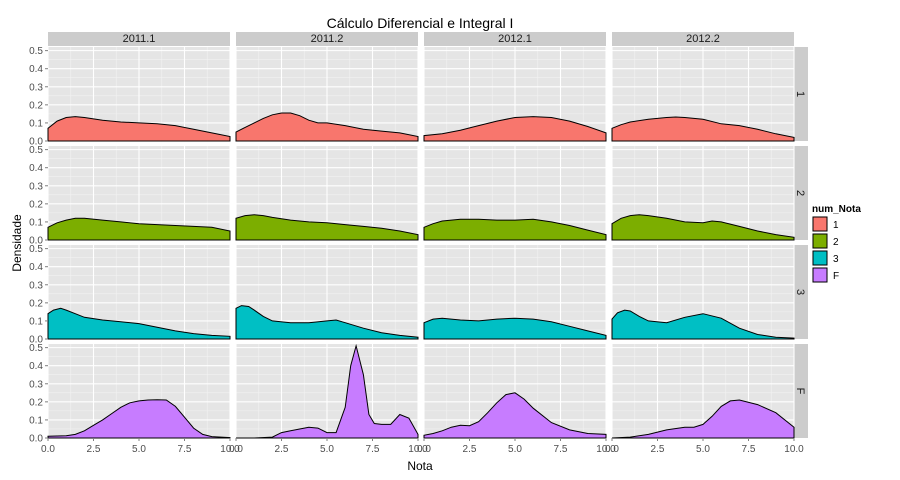 The width and height of the screenshot is (900, 480). I want to click on row-strip-label: 2, so click(800, 193).